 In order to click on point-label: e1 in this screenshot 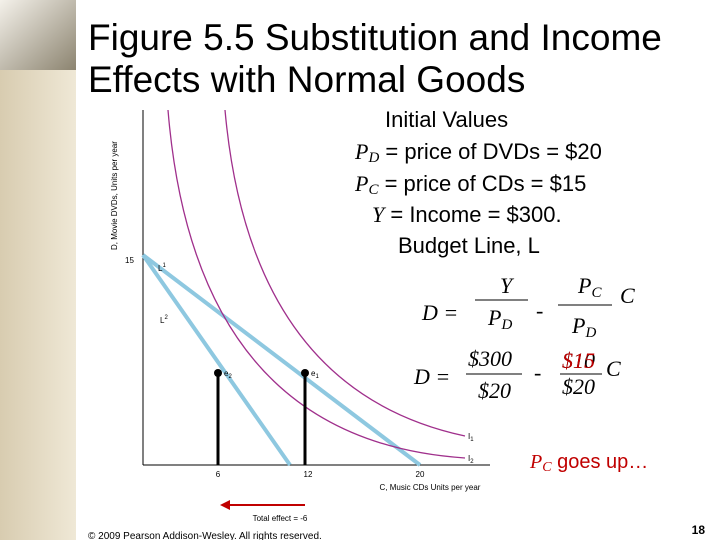, I will do `click(315, 374)`.